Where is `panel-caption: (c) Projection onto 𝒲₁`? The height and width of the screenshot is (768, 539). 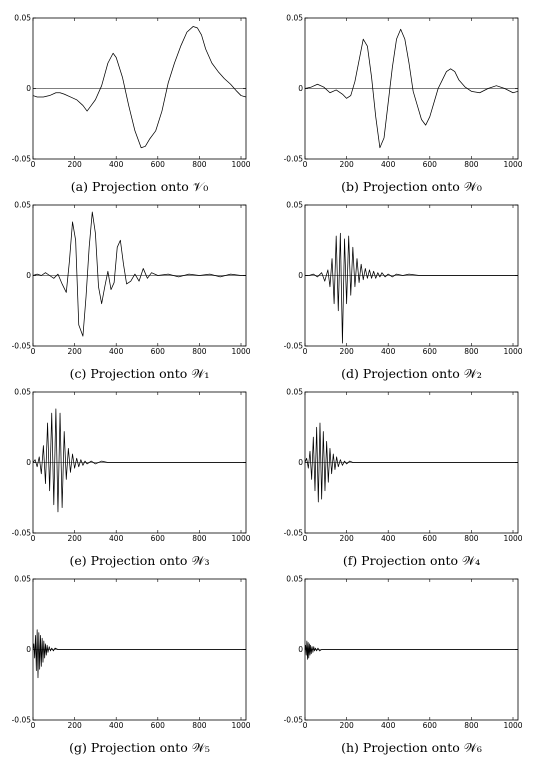 panel-caption: (c) Projection onto 𝒲₁ is located at coordinates (140, 373).